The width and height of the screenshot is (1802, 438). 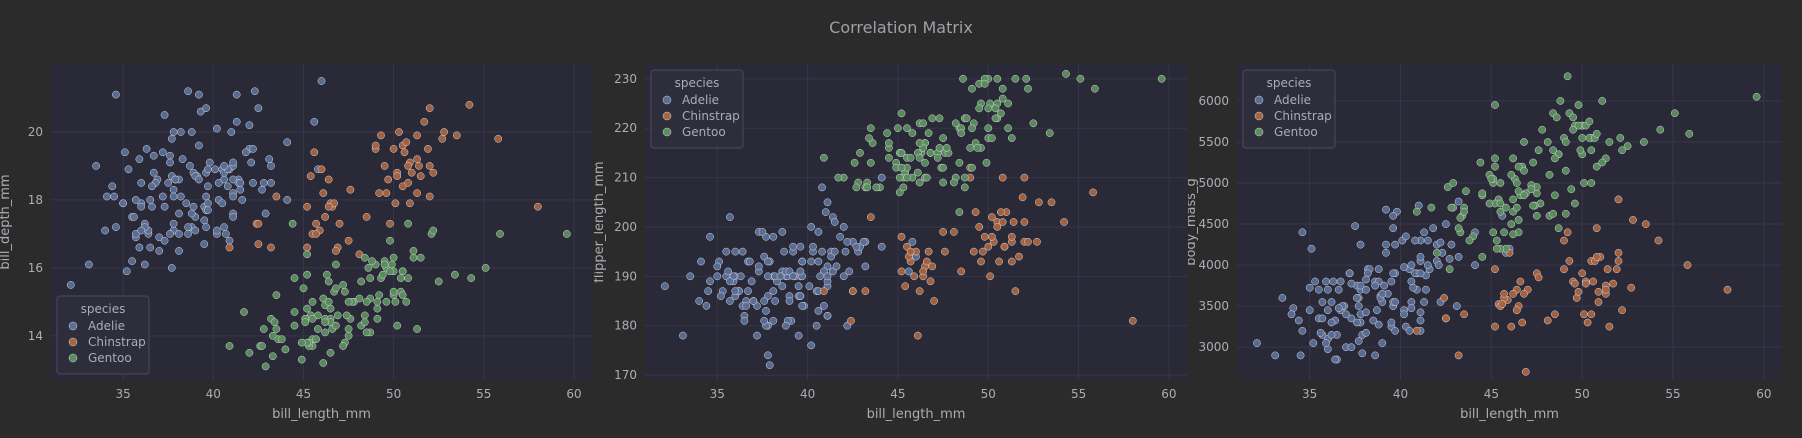 What do you see at coordinates (117, 342) in the screenshot?
I see `legend-entry-chinstrap: Chinstrap` at bounding box center [117, 342].